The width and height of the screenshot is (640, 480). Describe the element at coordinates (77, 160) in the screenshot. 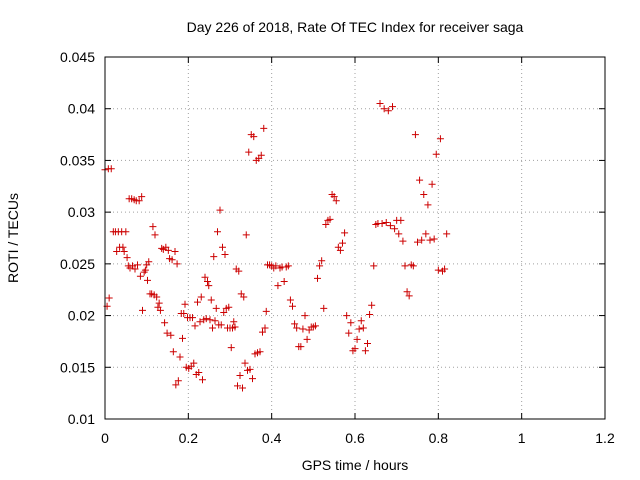

I see `y-tick-label: 0.035` at that location.